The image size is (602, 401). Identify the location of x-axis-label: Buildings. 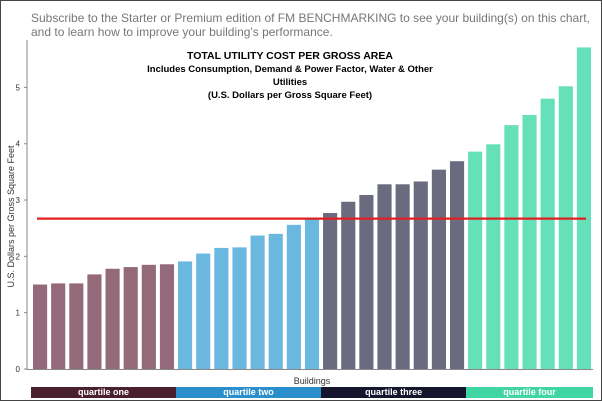
(312, 381).